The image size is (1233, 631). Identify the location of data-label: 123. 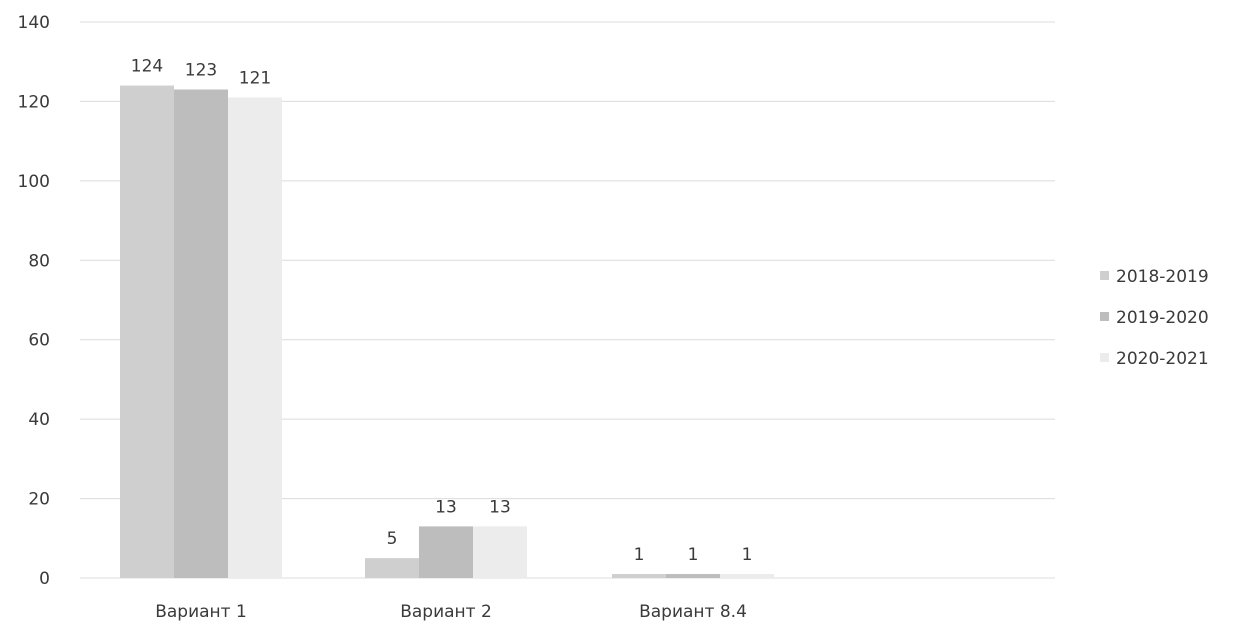
(201, 71).